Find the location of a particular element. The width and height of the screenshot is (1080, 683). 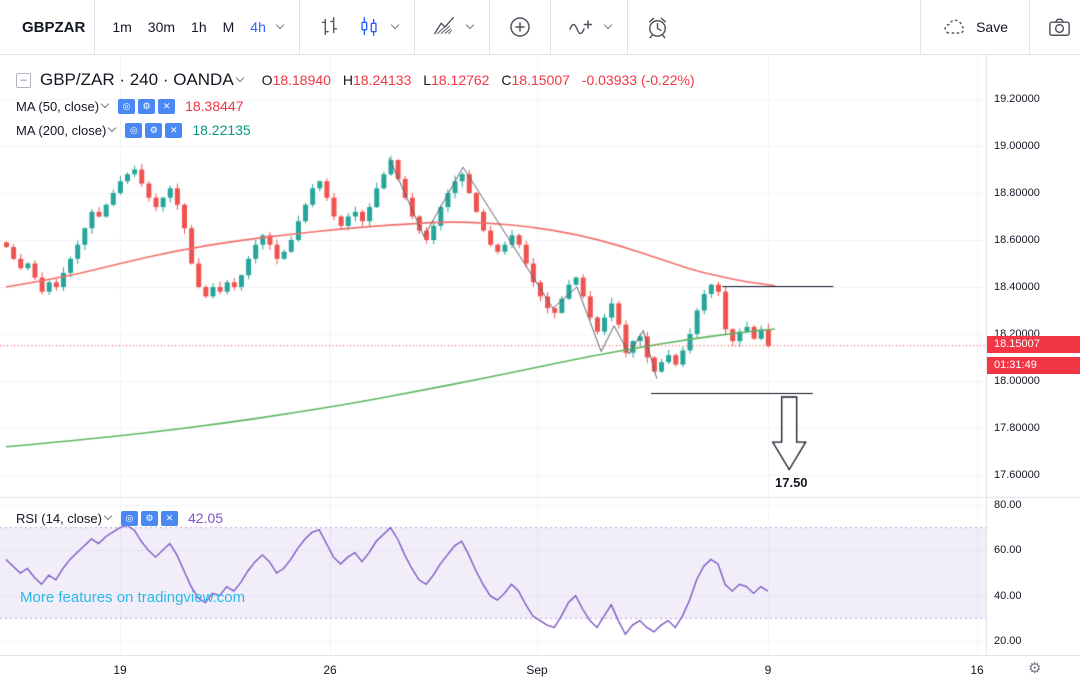

ma200-legend-row: MA (200, close) ◎ ⚙ ✕ 18.22135 is located at coordinates (355, 130).